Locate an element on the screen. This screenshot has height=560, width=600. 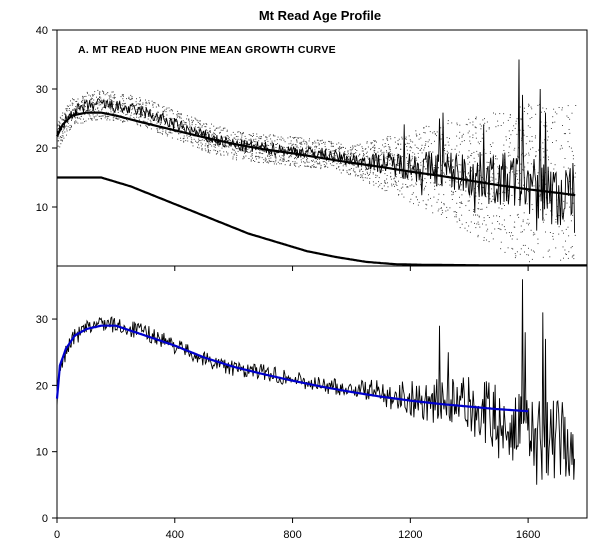
panel-b-x-axis: 0 400 800 1200 1600 is located at coordinates (297, 529).